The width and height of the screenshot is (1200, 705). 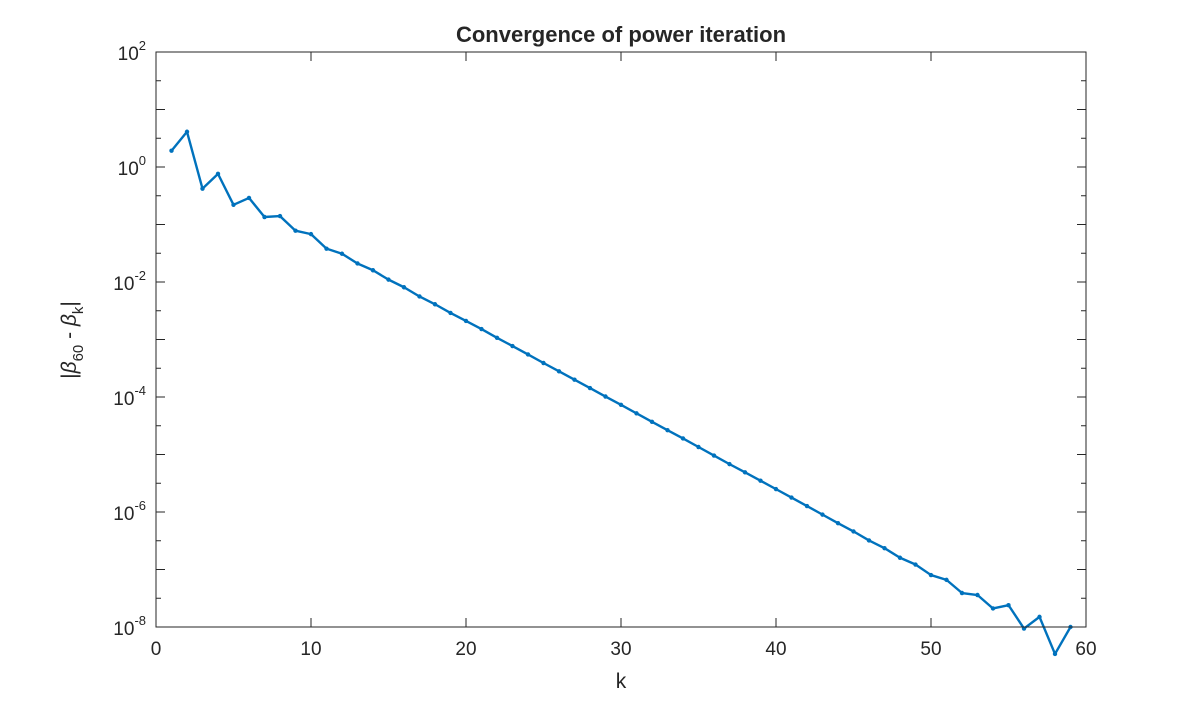 What do you see at coordinates (310, 649) in the screenshot?
I see `x-tick-label: 10` at bounding box center [310, 649].